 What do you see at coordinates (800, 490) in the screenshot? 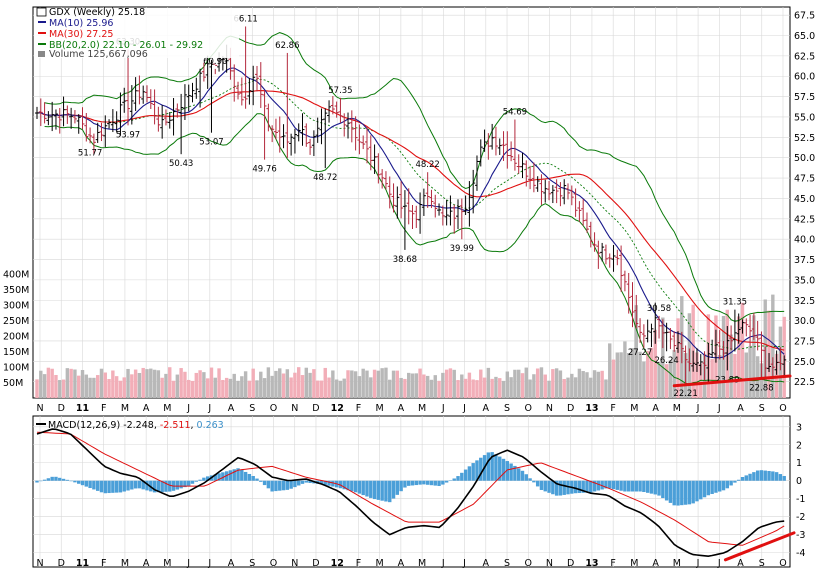
I see `macd-axis-labels: 3 2 1 0 -1 -2 -3 -4` at bounding box center [800, 490].